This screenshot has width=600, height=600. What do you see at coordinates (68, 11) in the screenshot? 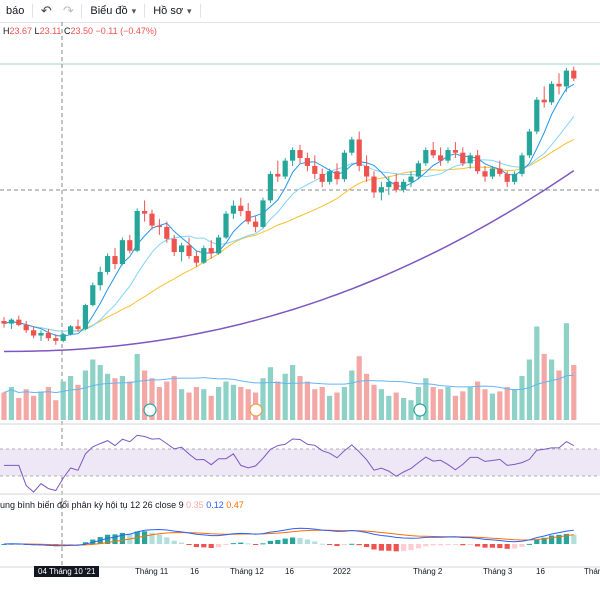
I see `redo-button: ↷` at bounding box center [68, 11].